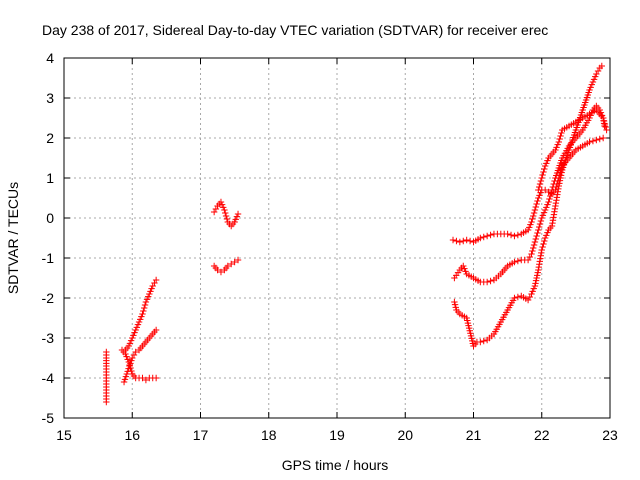 This screenshot has height=480, width=640. I want to click on y-tick-label: 2, so click(50, 138).